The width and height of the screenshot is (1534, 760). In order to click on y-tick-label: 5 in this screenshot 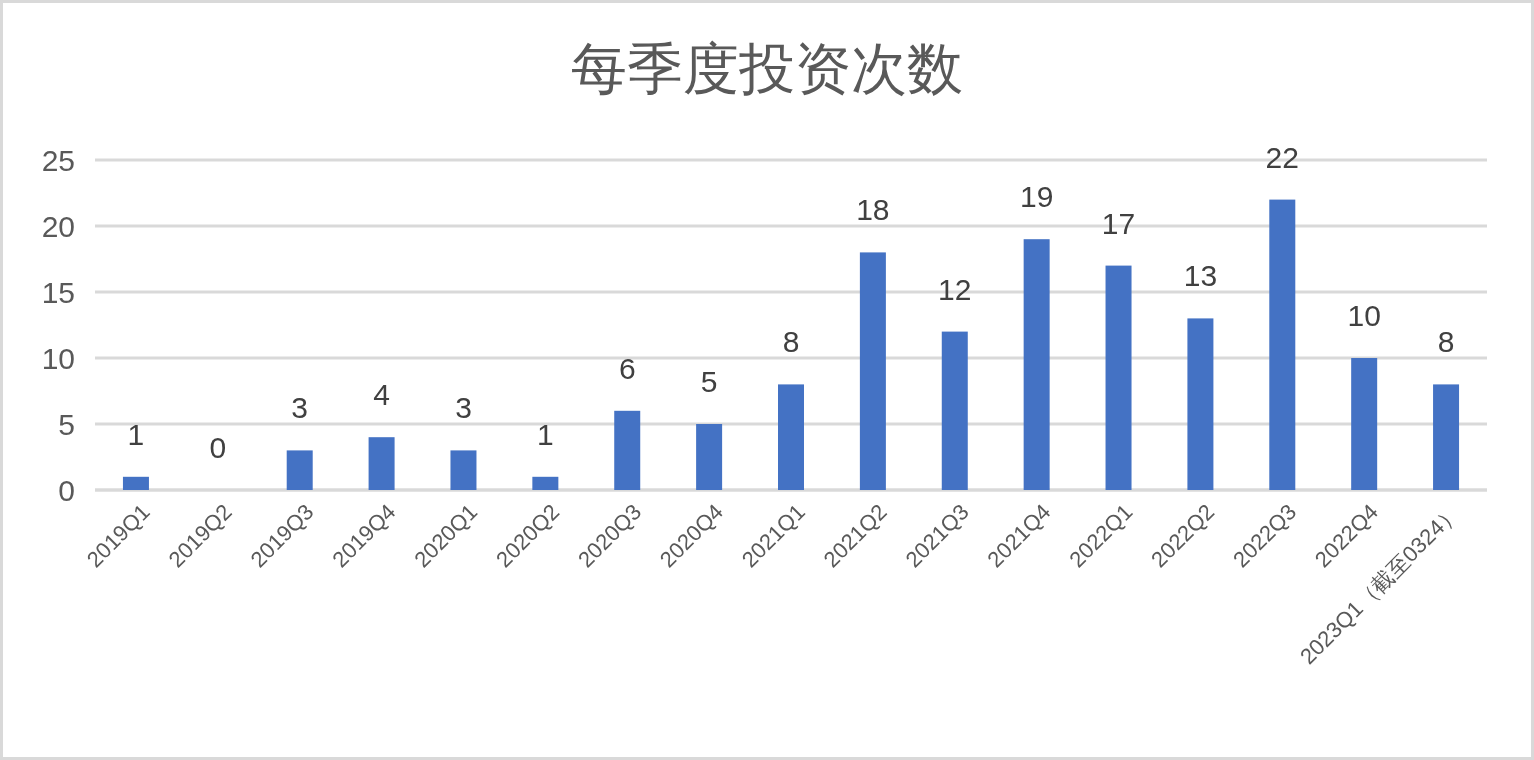, I will do `click(66, 424)`.